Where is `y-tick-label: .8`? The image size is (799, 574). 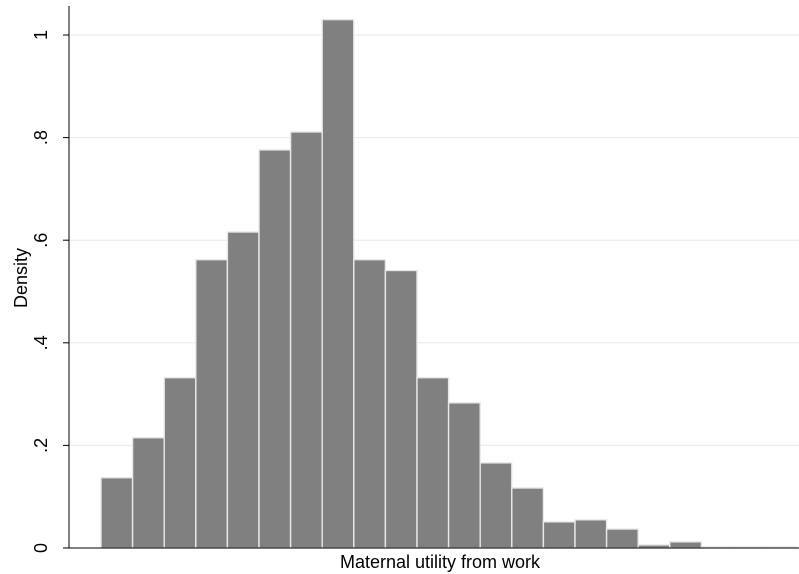 y-tick-label: .8 is located at coordinates (41, 137).